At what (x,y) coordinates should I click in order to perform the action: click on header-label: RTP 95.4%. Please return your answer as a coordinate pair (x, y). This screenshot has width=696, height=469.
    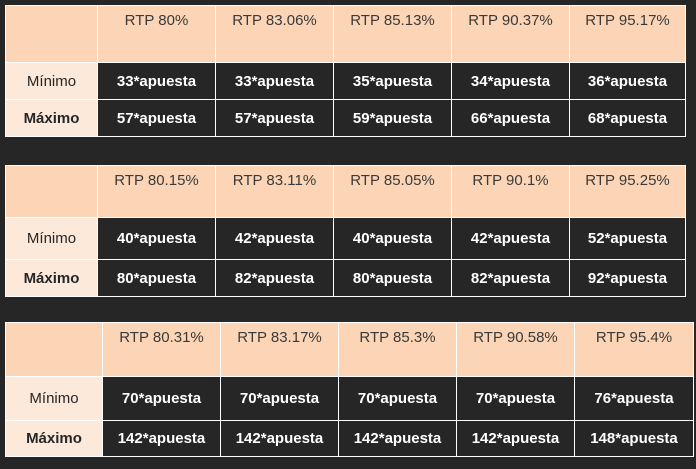
    Looking at the image, I should click on (634, 337).